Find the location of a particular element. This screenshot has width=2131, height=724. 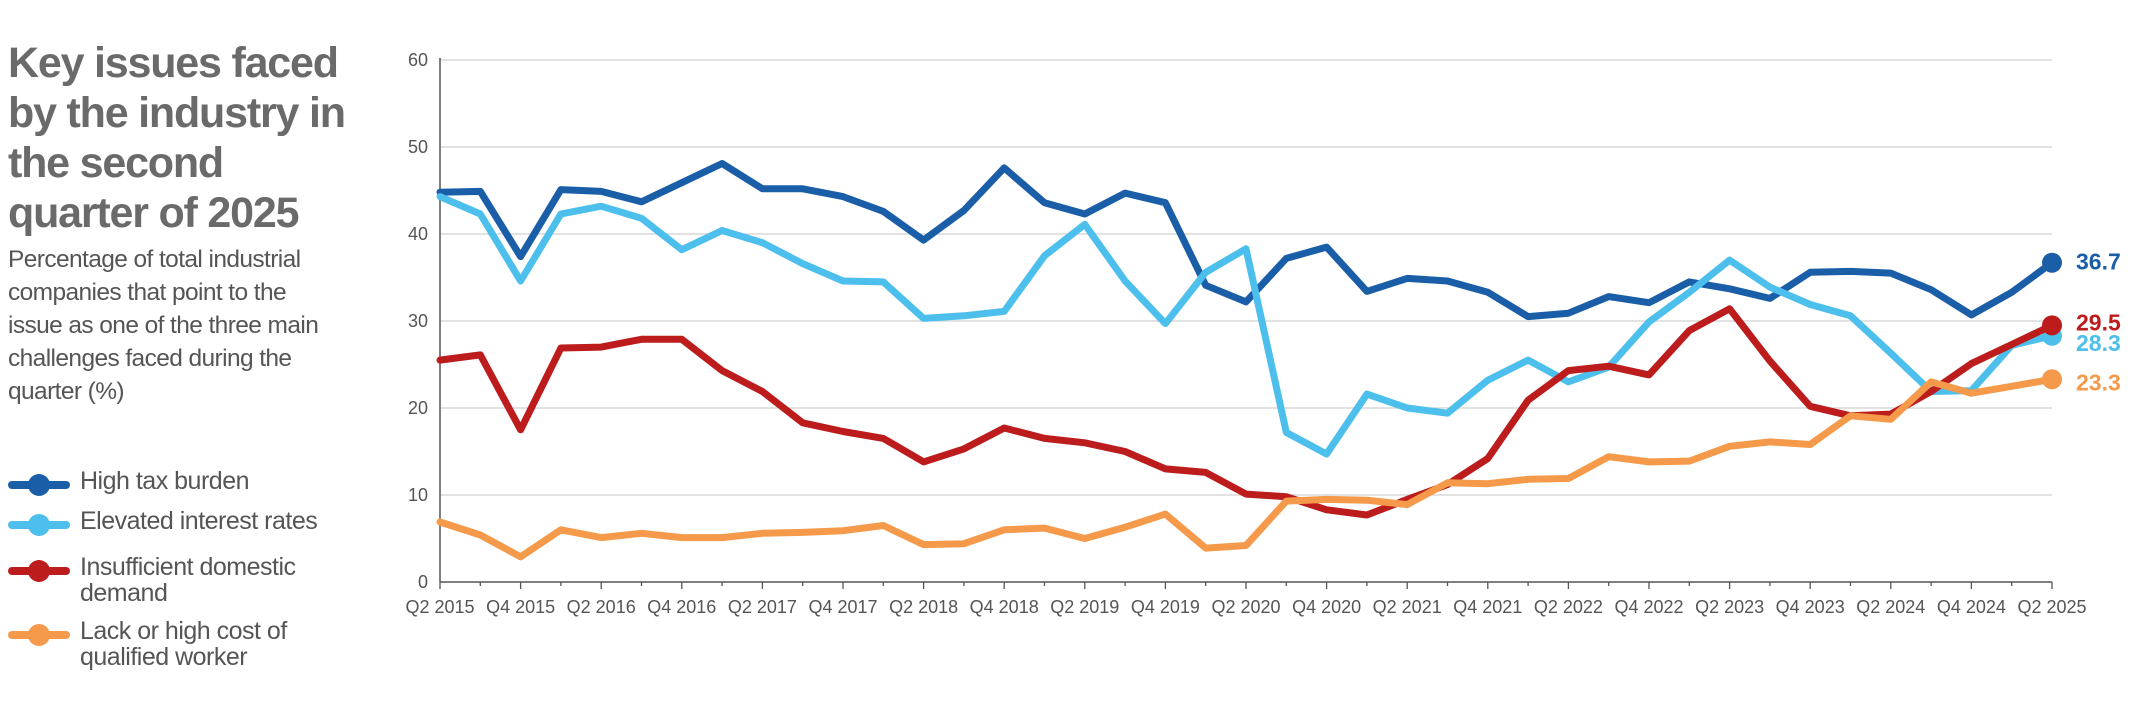

x-tick-label: Q4 2019 is located at coordinates (1165, 607).